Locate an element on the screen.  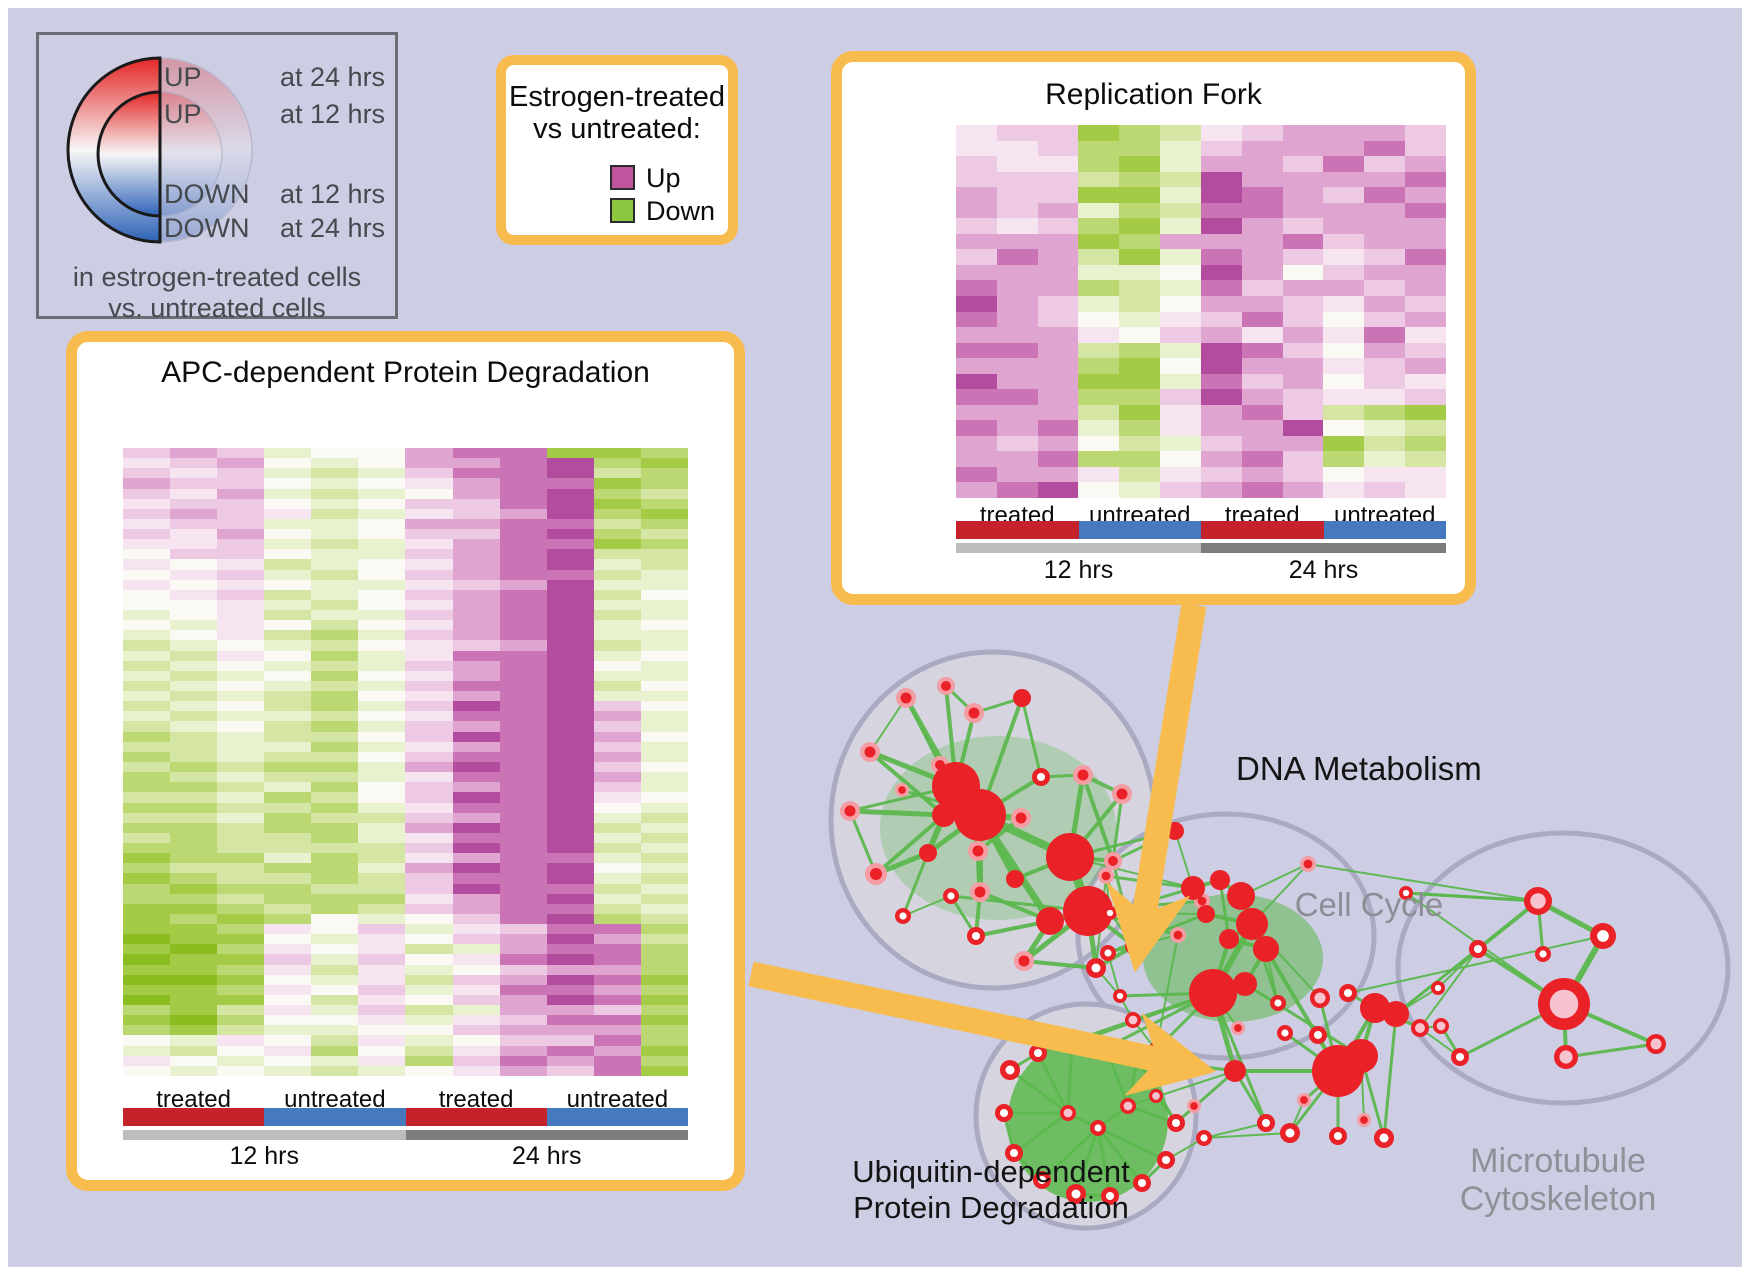
replication-fork-time-labels: 12 hrs 24 hrs is located at coordinates (1201, 571).